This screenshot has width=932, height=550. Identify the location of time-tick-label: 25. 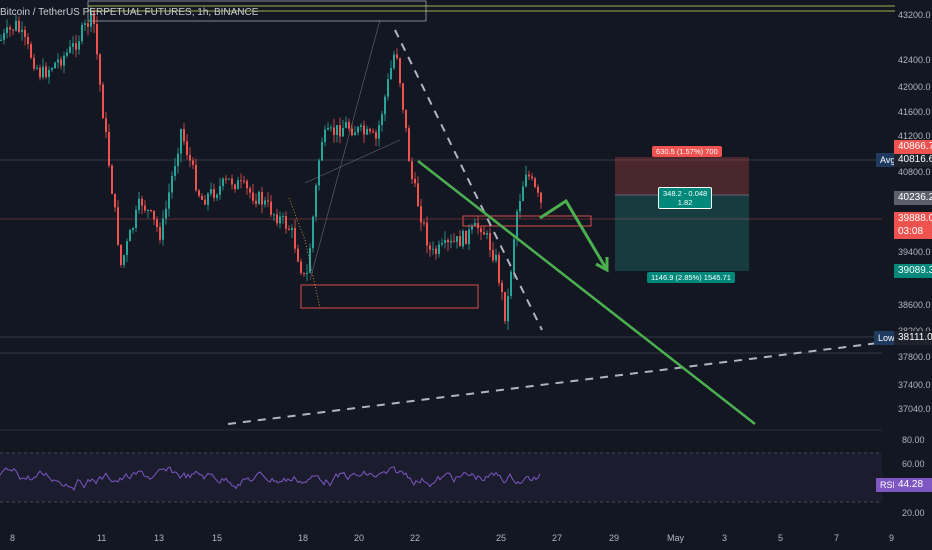
(501, 538).